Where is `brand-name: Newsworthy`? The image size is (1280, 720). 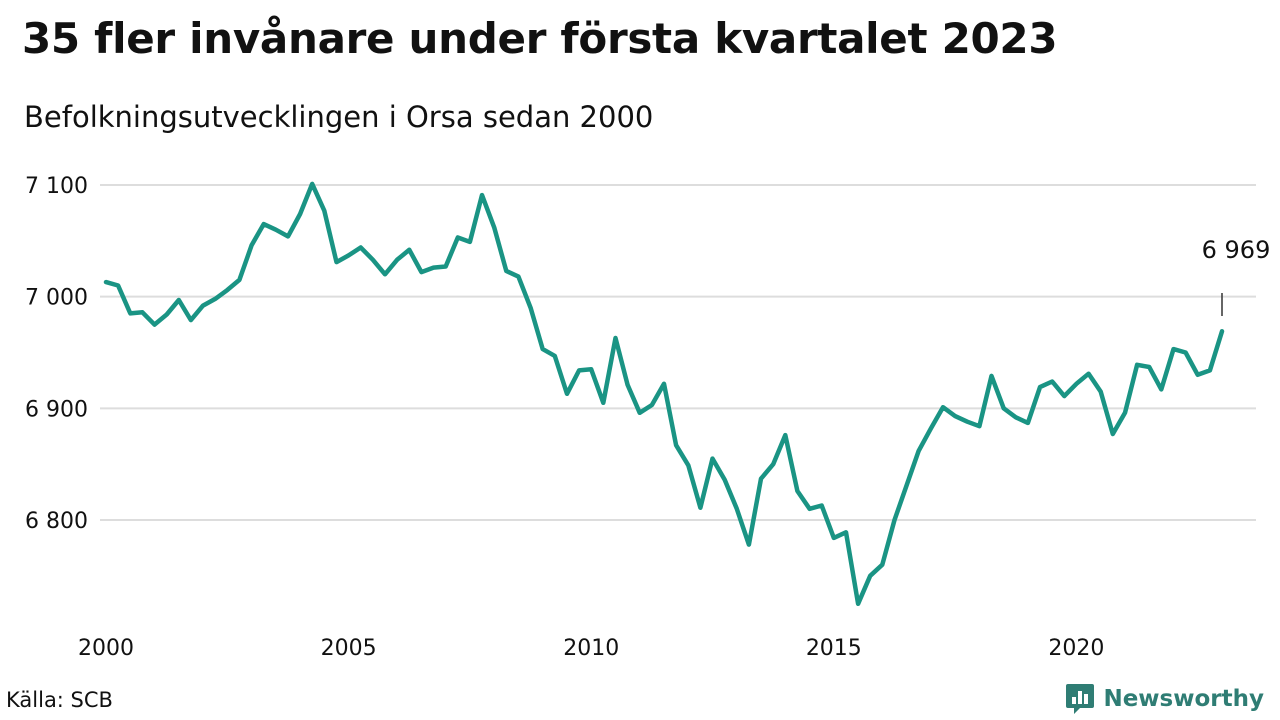 brand-name: Newsworthy is located at coordinates (1183, 699).